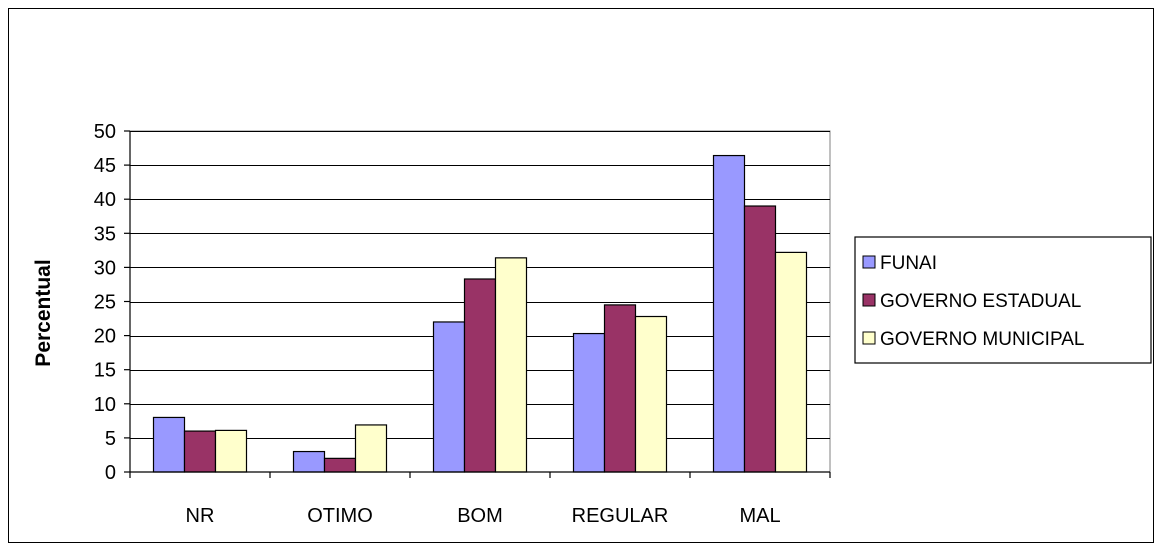 The width and height of the screenshot is (1162, 551). Describe the element at coordinates (200, 516) in the screenshot. I see `x-category-label: NR` at that location.